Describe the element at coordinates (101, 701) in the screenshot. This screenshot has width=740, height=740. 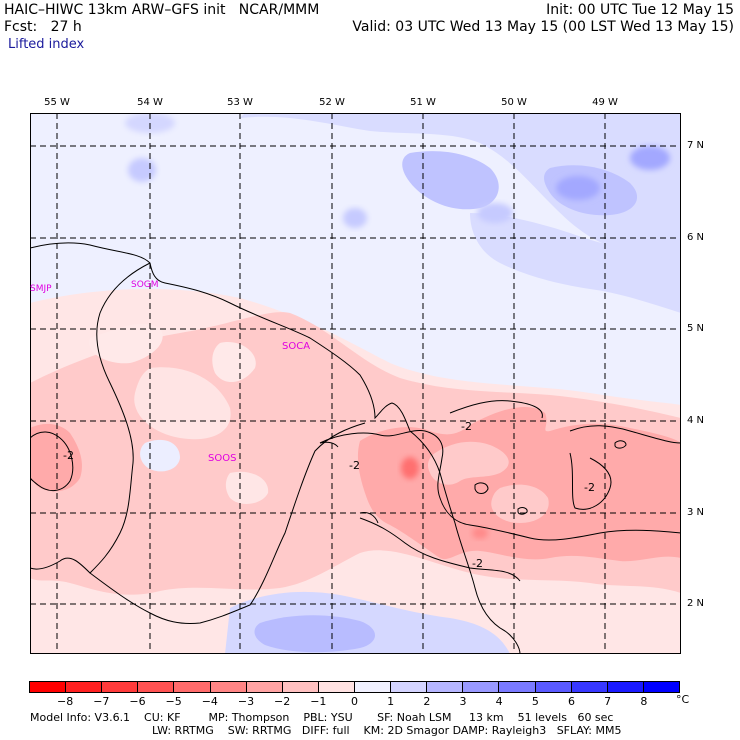
I see `colorbar-tick-label: −7` at that location.